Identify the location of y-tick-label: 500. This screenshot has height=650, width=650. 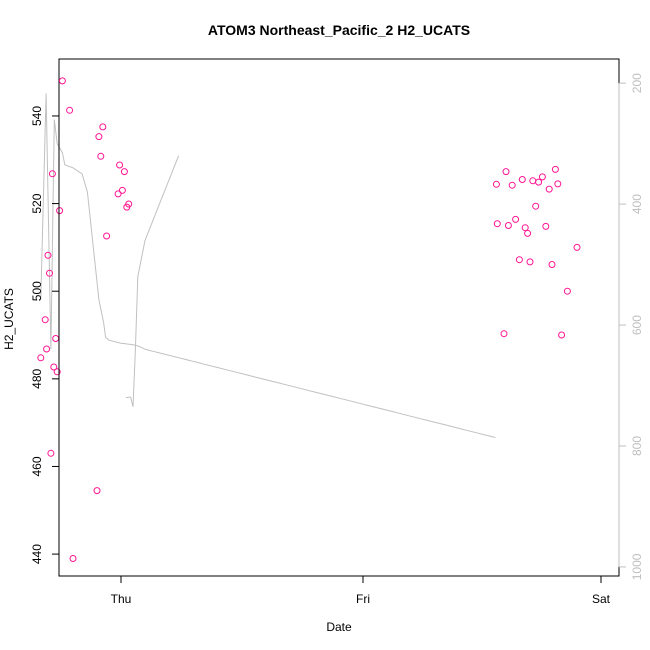
(37, 291).